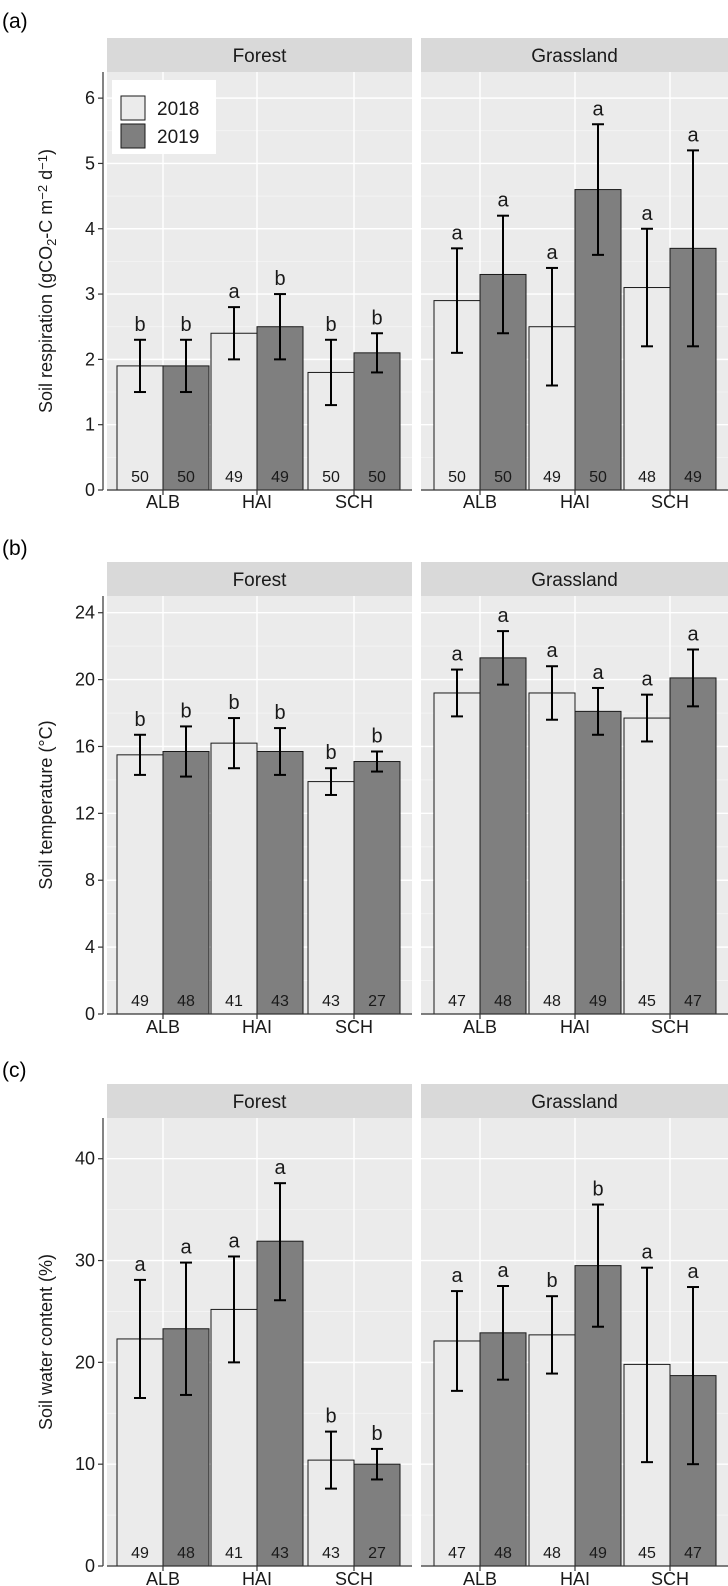 This screenshot has height=1586, width=728. What do you see at coordinates (90, 880) in the screenshot?
I see `y-tick-label: 8` at bounding box center [90, 880].